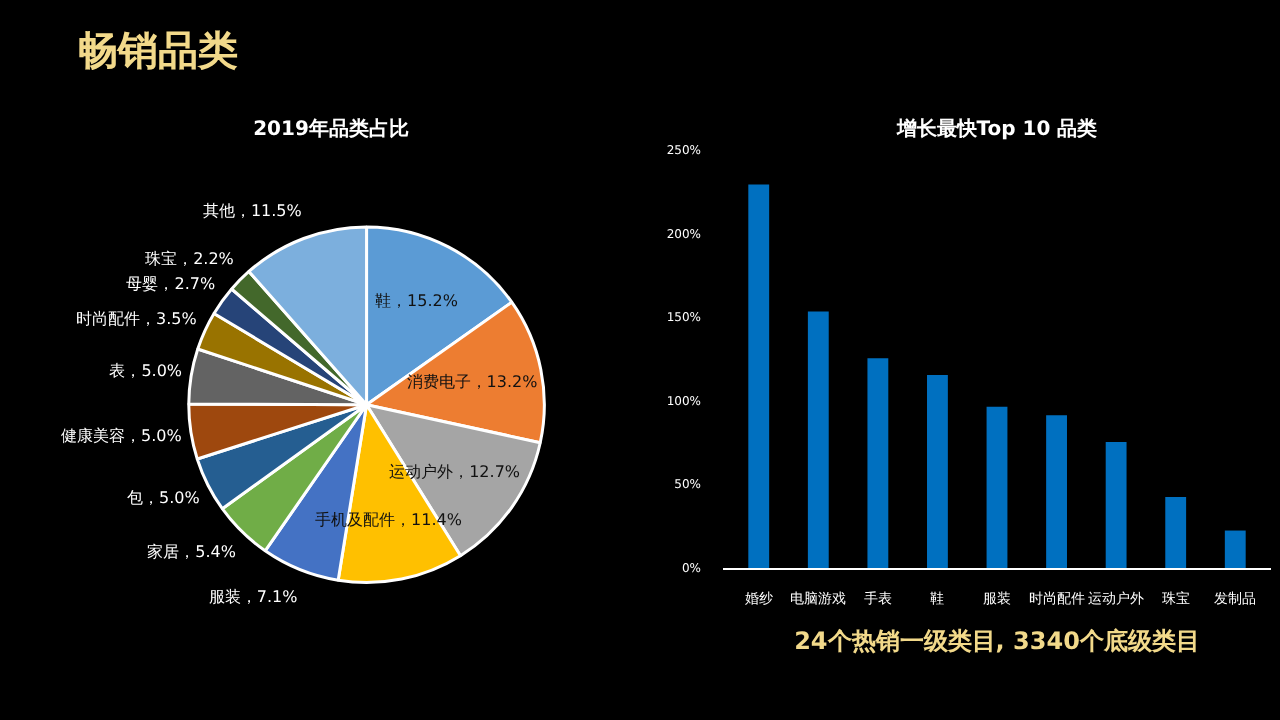 The height and width of the screenshot is (720, 1280). What do you see at coordinates (425, 300) in the screenshot?
I see `data-label: ，15.2%` at bounding box center [425, 300].